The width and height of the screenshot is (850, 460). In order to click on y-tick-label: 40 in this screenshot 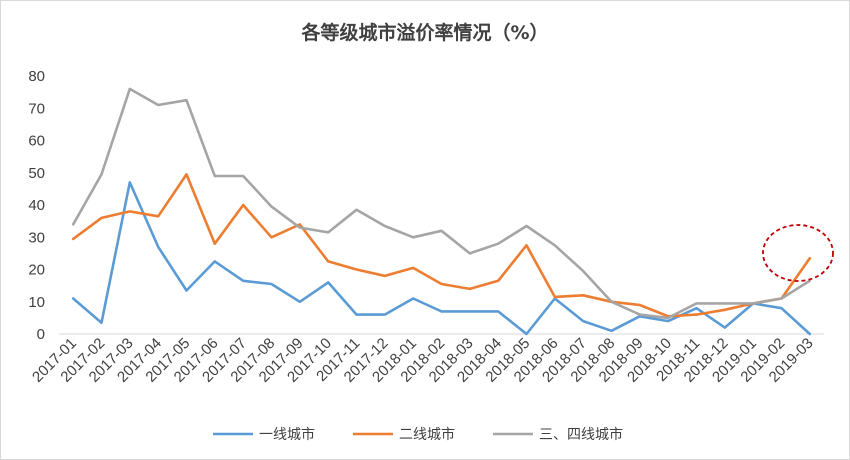, I will do `click(36, 205)`.